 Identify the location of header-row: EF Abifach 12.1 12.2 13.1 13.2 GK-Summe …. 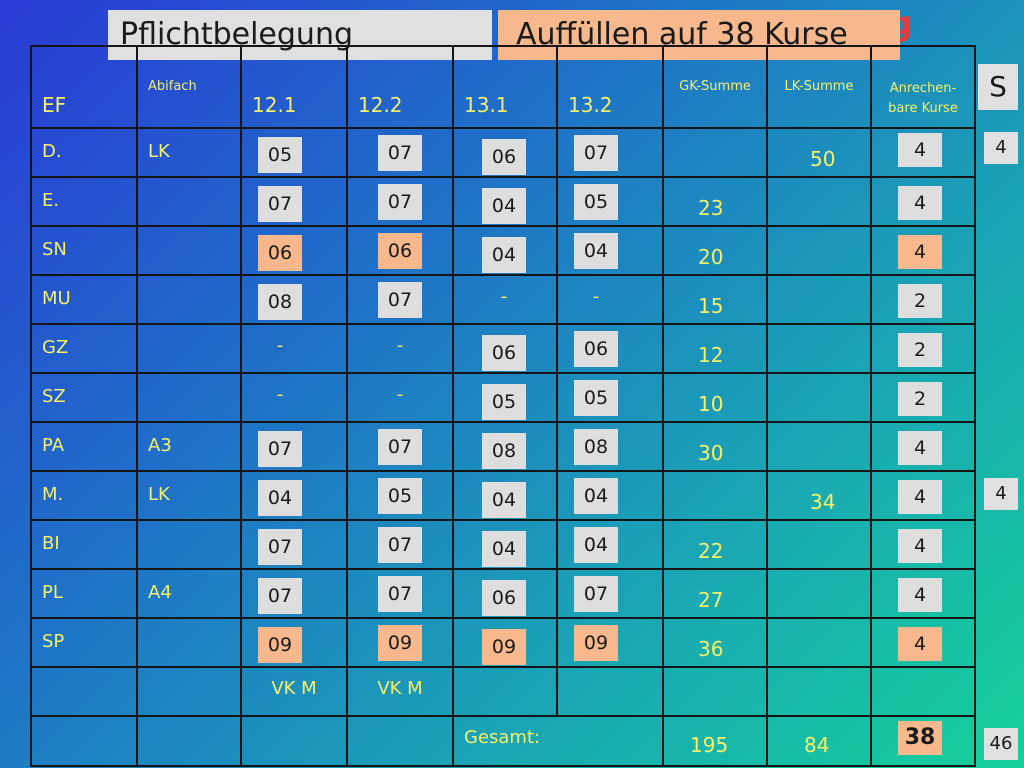
(503, 87).